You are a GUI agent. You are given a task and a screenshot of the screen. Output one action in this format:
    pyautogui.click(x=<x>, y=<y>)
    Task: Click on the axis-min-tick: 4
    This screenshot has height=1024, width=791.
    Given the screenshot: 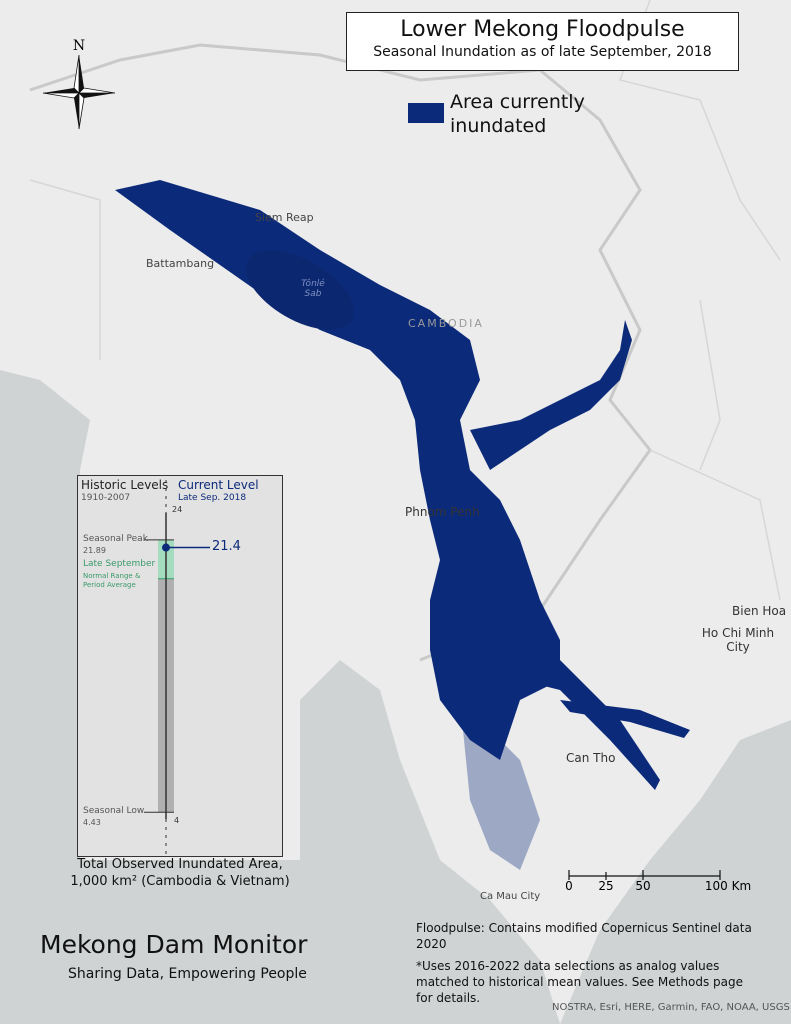 What is the action you would take?
    pyautogui.click(x=177, y=820)
    